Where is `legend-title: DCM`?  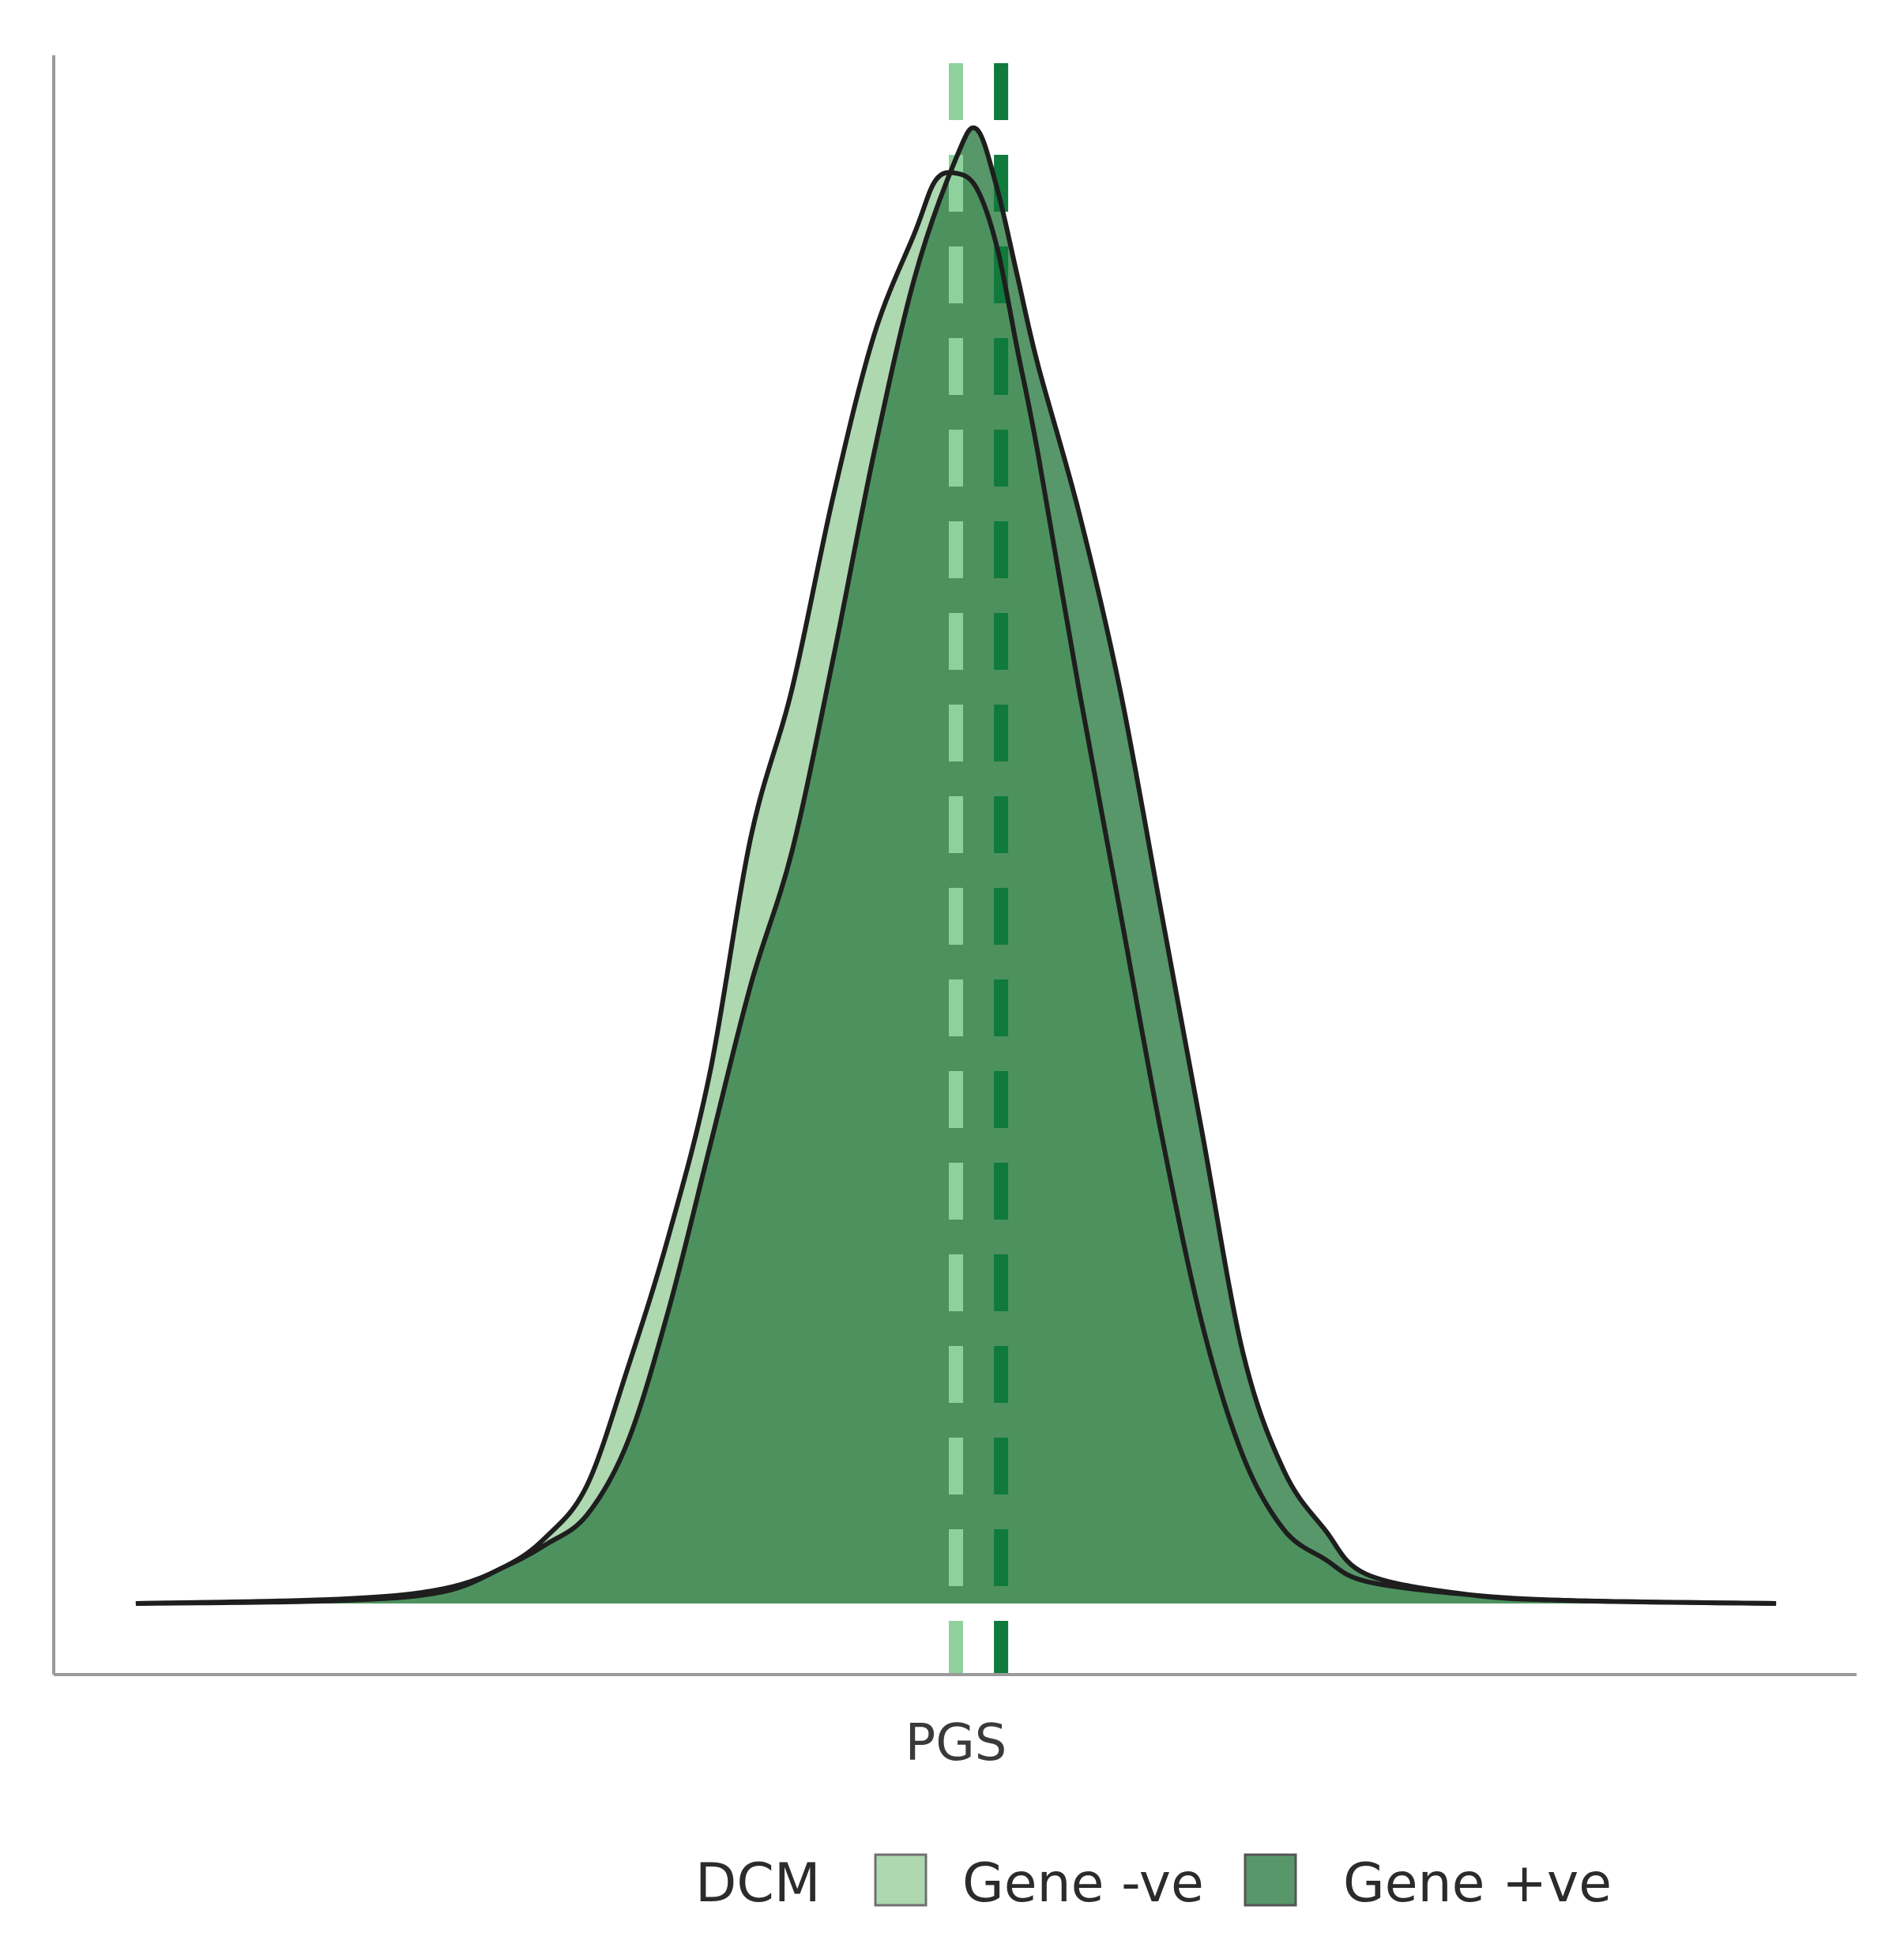 legend-title: DCM is located at coordinates (758, 1883).